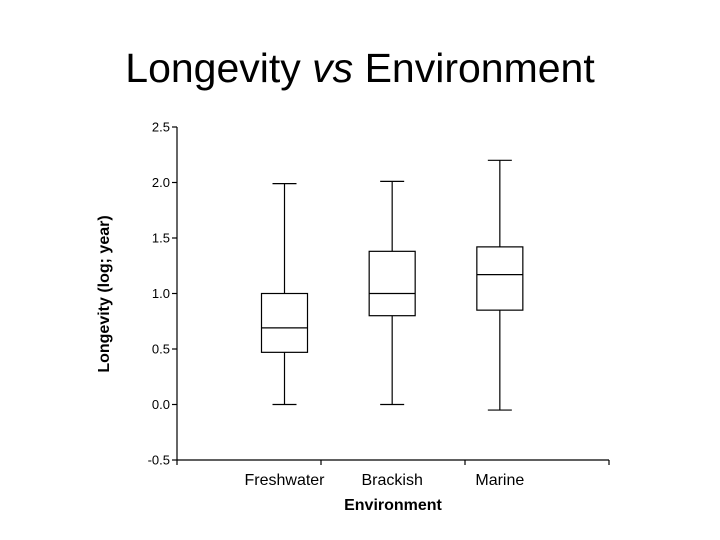 The width and height of the screenshot is (720, 540). I want to click on box-brackish, so click(392, 293).